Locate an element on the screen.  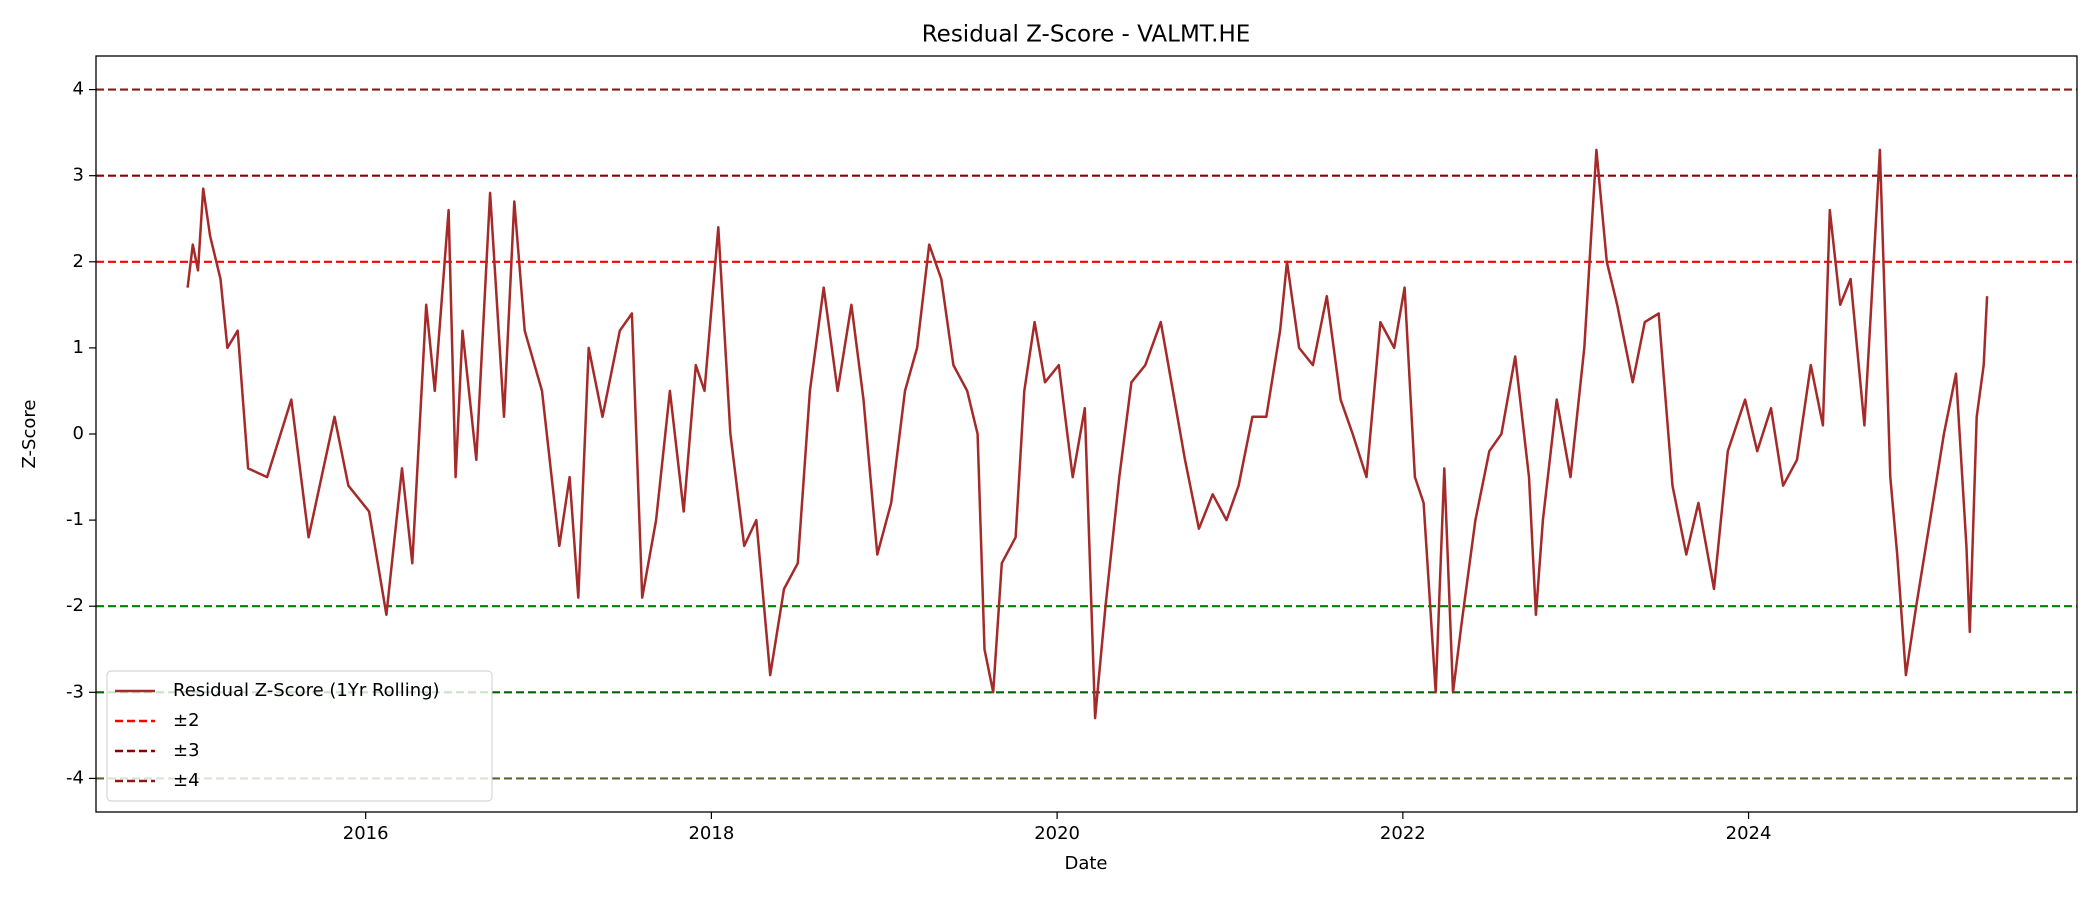
x-axis-label: Date is located at coordinates (1085, 863).